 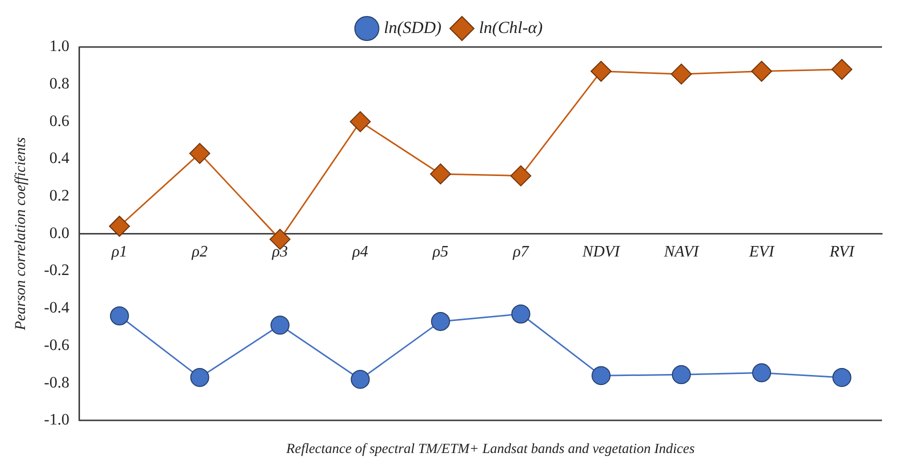 What do you see at coordinates (440, 252) in the screenshot?
I see `x-tick-label: ρ5` at bounding box center [440, 252].